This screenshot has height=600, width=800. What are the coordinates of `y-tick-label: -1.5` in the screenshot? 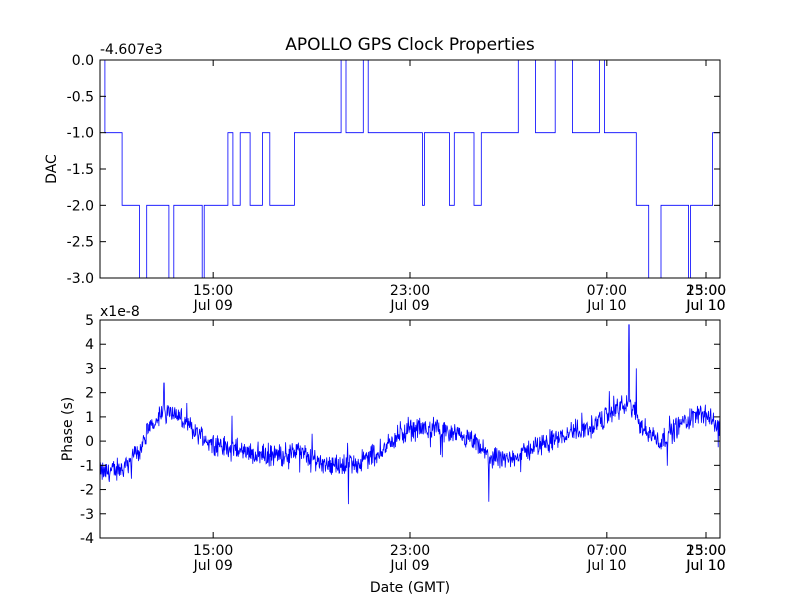 It's located at (80, 170).